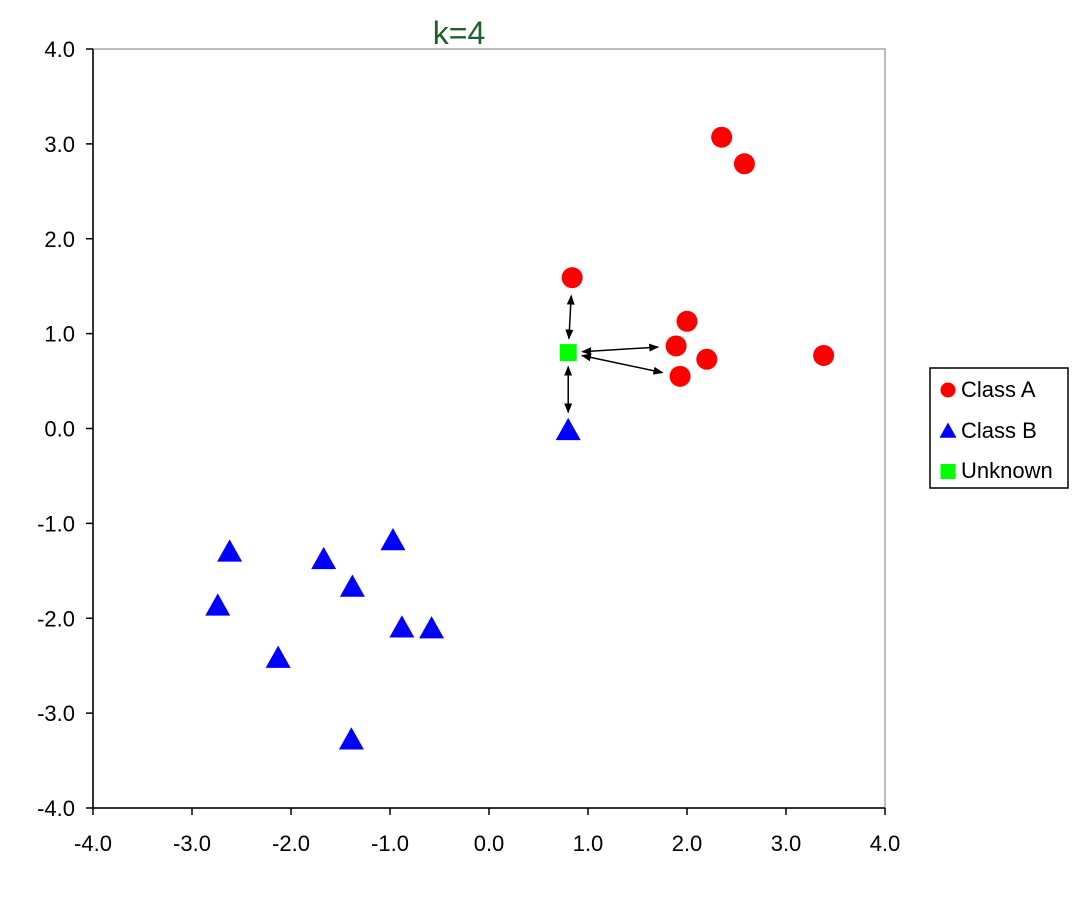 The height and width of the screenshot is (897, 1088). I want to click on y-tick-label: 2.0, so click(59, 239).